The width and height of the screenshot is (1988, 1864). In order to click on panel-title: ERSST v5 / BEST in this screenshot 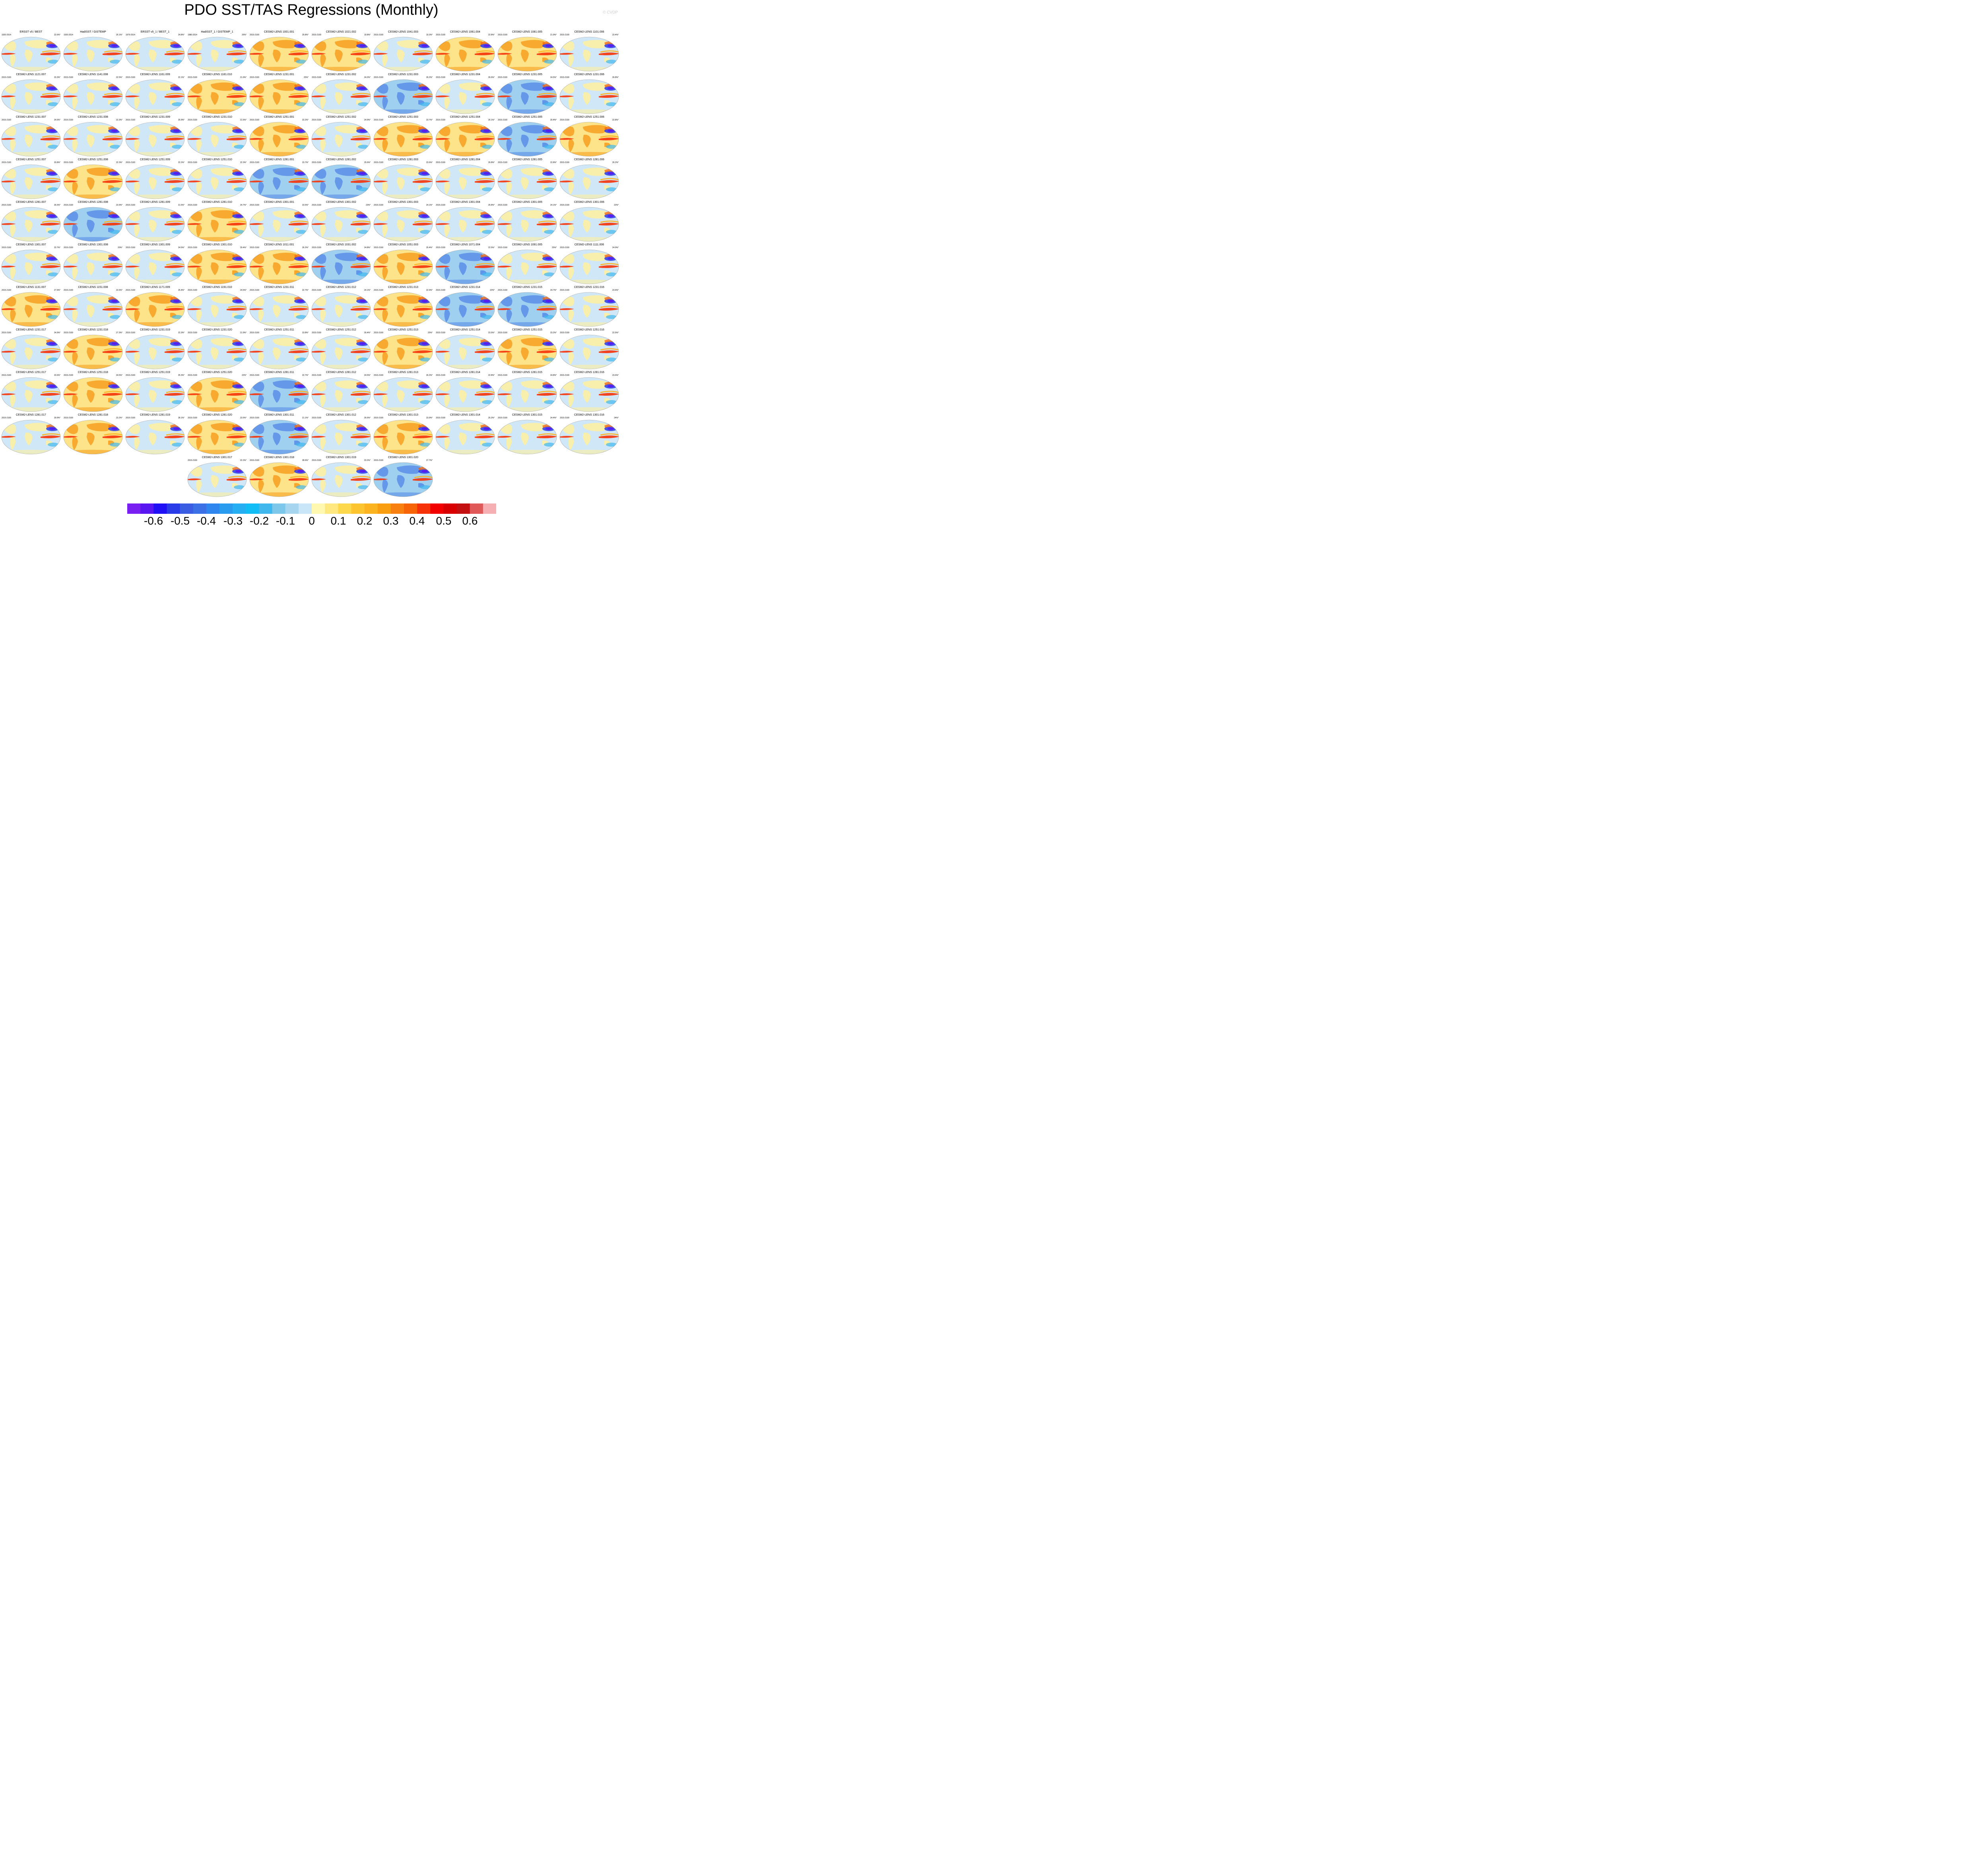, I will do `click(31, 32)`.